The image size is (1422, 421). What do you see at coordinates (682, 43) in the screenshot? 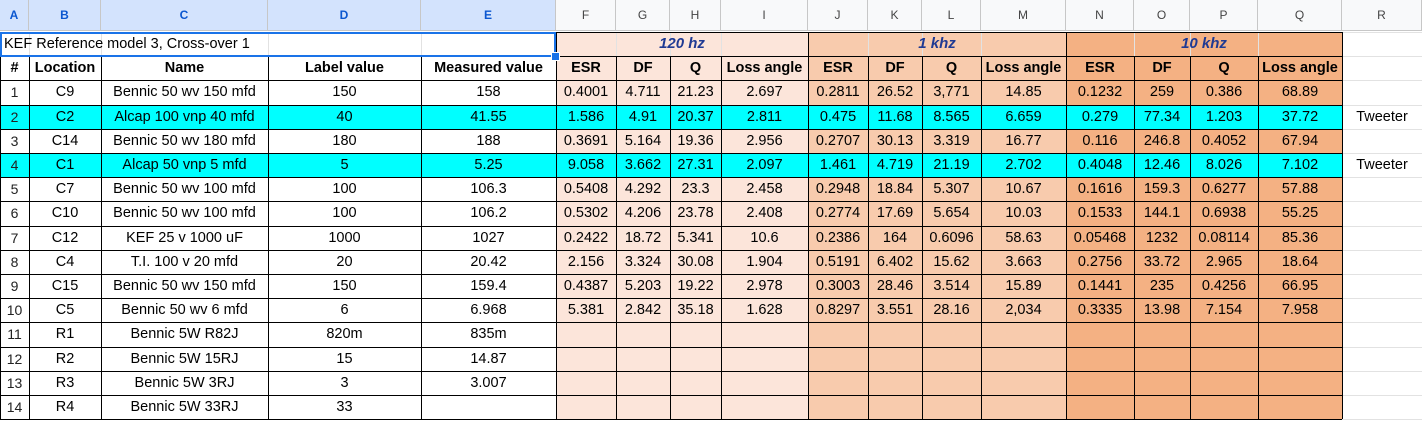
I see `band-title-1: 120 hz` at bounding box center [682, 43].